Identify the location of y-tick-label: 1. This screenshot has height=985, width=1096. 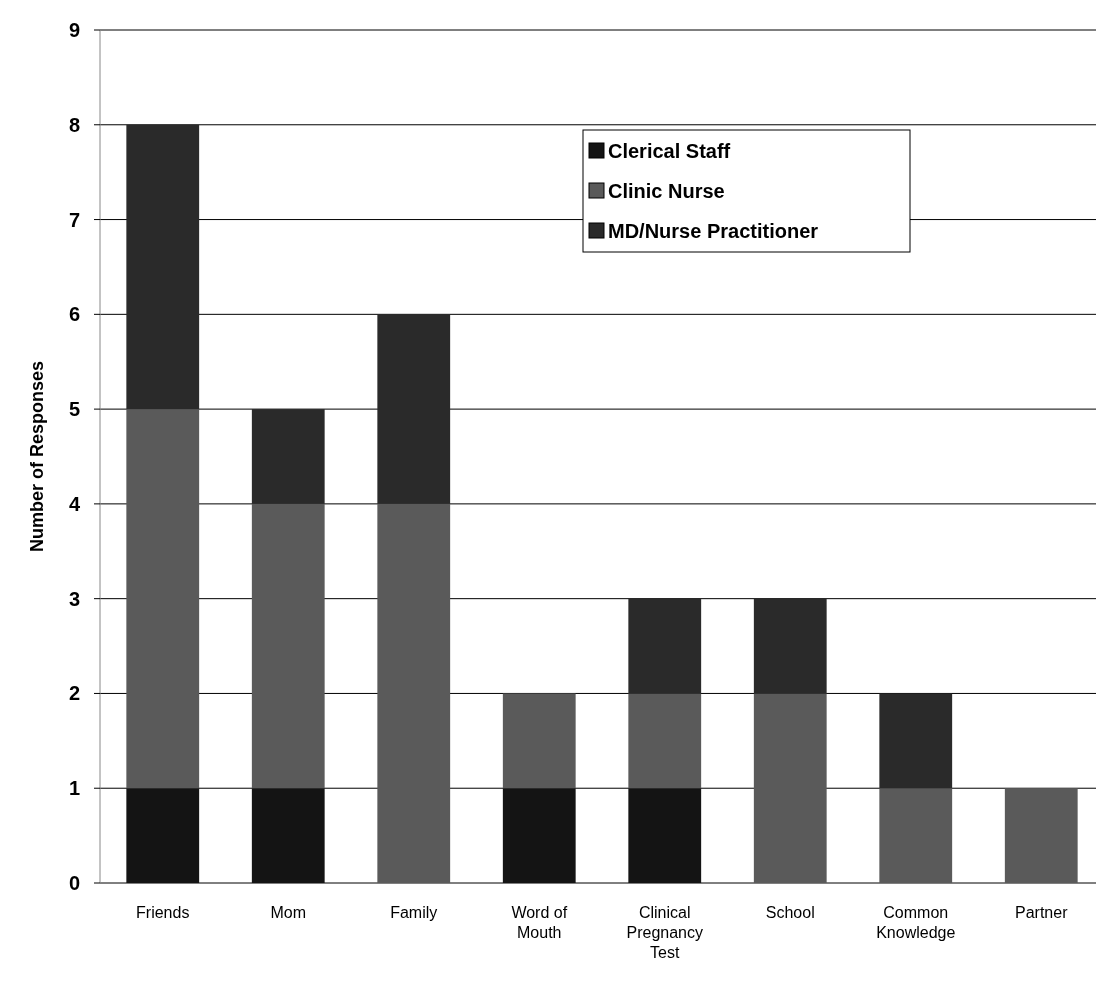
(74, 788).